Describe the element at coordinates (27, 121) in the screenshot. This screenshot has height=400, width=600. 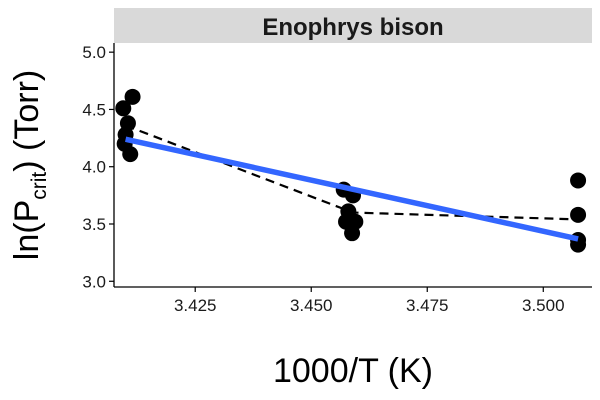
I see `y-axis-title-suffix: ) (Torr)` at that location.